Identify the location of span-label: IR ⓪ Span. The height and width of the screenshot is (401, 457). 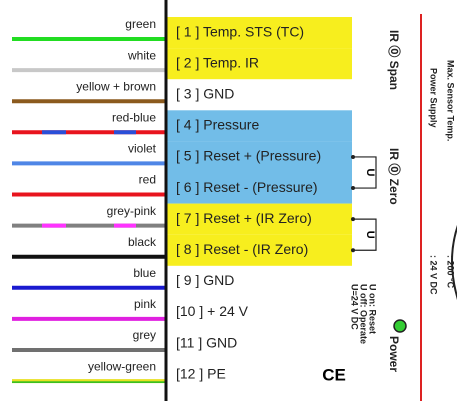
(394, 60).